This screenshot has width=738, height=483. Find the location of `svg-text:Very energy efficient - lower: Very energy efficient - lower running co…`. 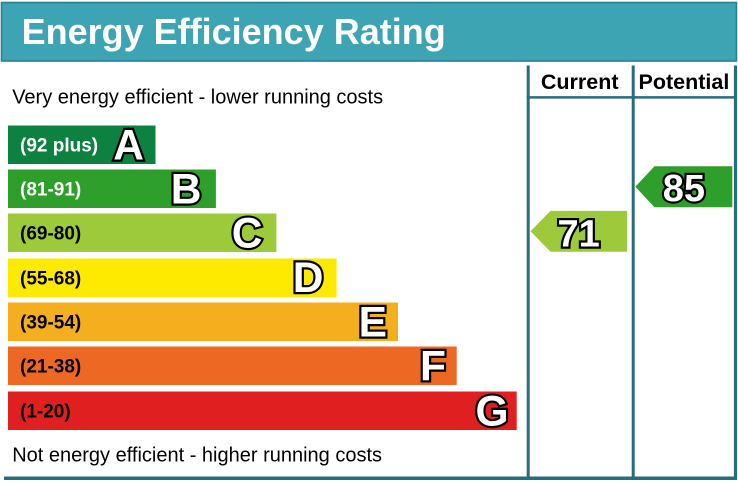

svg-text:Very energy efficient - lower: Very energy efficient - lower running co… is located at coordinates (197, 98).